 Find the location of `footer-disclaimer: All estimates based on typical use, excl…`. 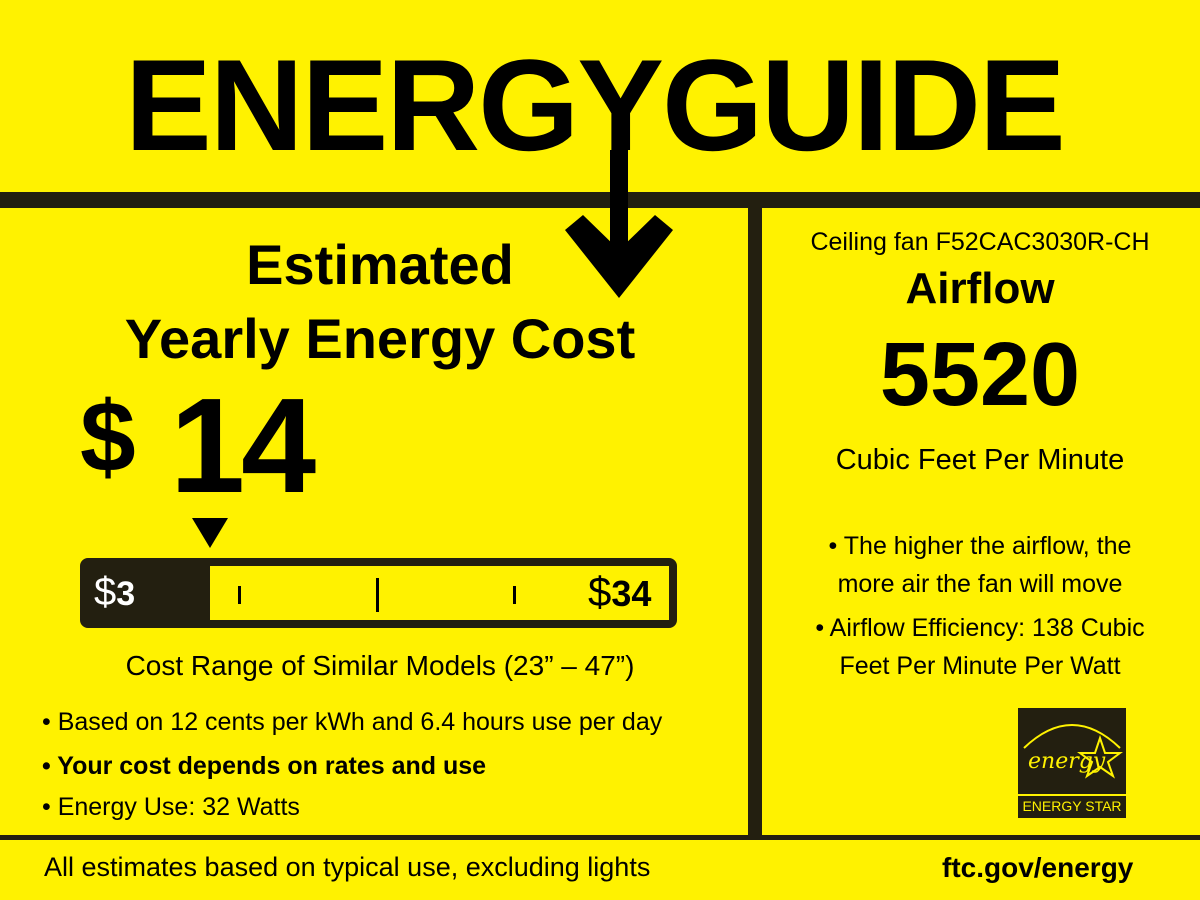

footer-disclaimer: All estimates based on typical use, excl… is located at coordinates (347, 867).